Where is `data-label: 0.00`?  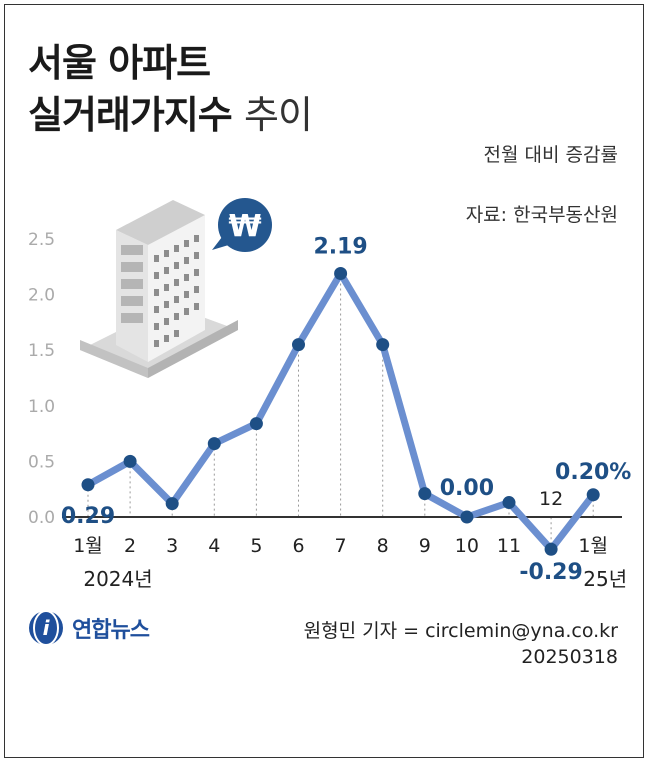
data-label: 0.00 is located at coordinates (467, 488).